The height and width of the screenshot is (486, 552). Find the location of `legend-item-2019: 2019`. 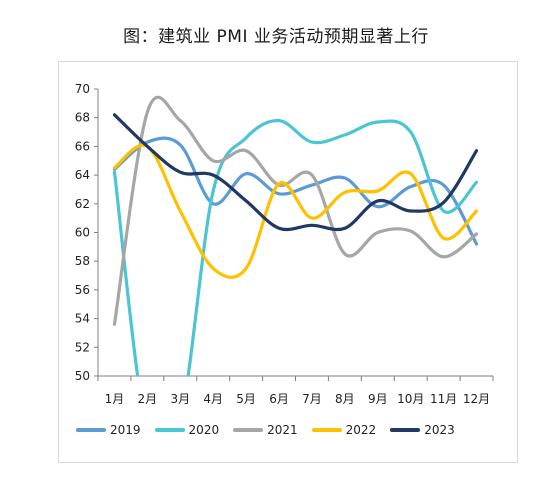

legend-item-2019: 2019 is located at coordinates (108, 430).